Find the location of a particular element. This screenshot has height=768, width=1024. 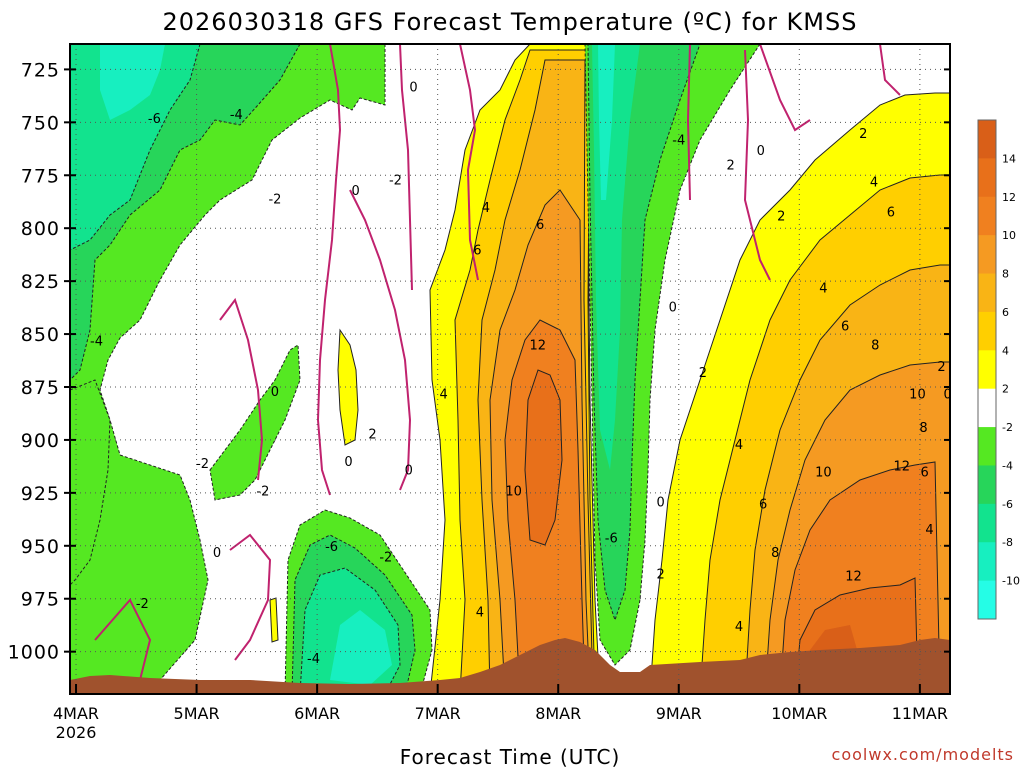

colorbar-label: 6 is located at coordinates (1005, 312).